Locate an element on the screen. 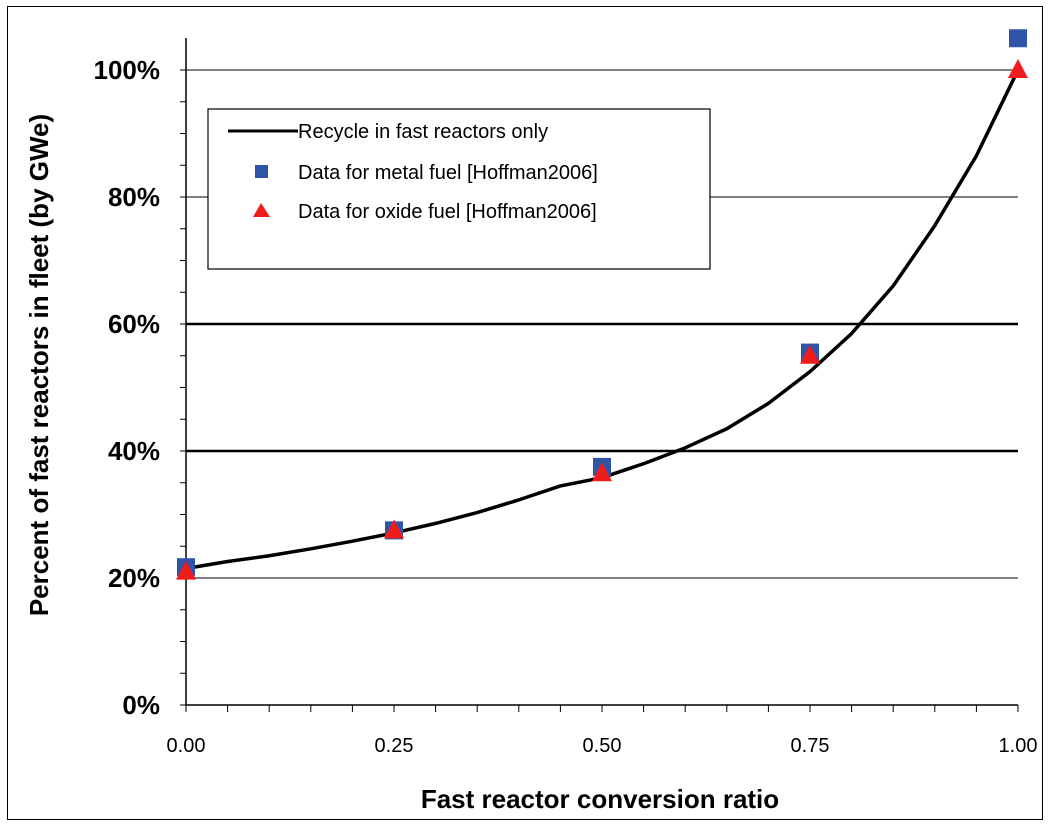 The width and height of the screenshot is (1050, 826). y-tick-label: 20% is located at coordinates (134, 578).